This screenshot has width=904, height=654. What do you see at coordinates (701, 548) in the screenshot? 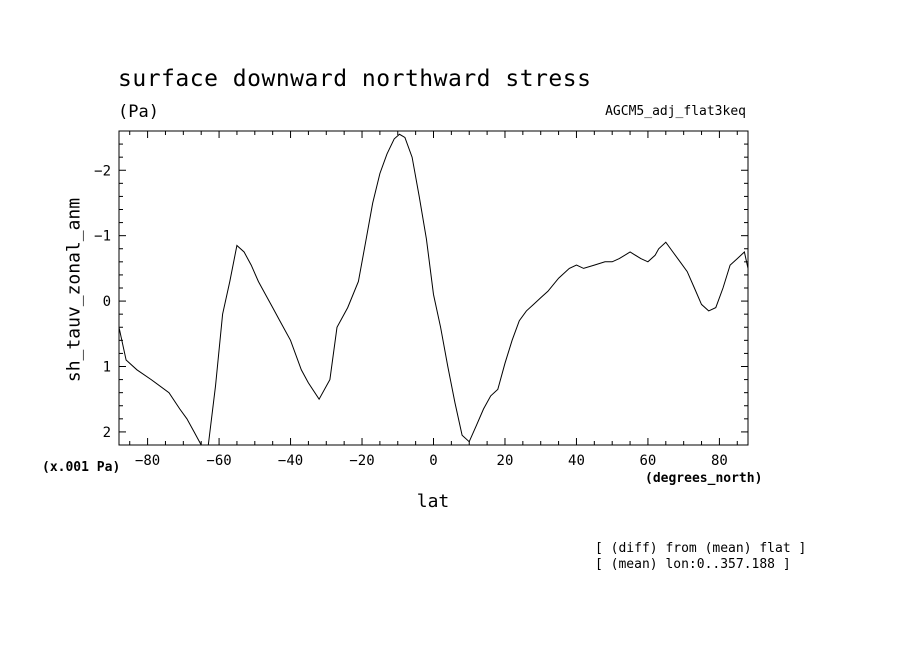
I see `note-diff: [ (diff) from (mean) flat ]` at bounding box center [701, 548].